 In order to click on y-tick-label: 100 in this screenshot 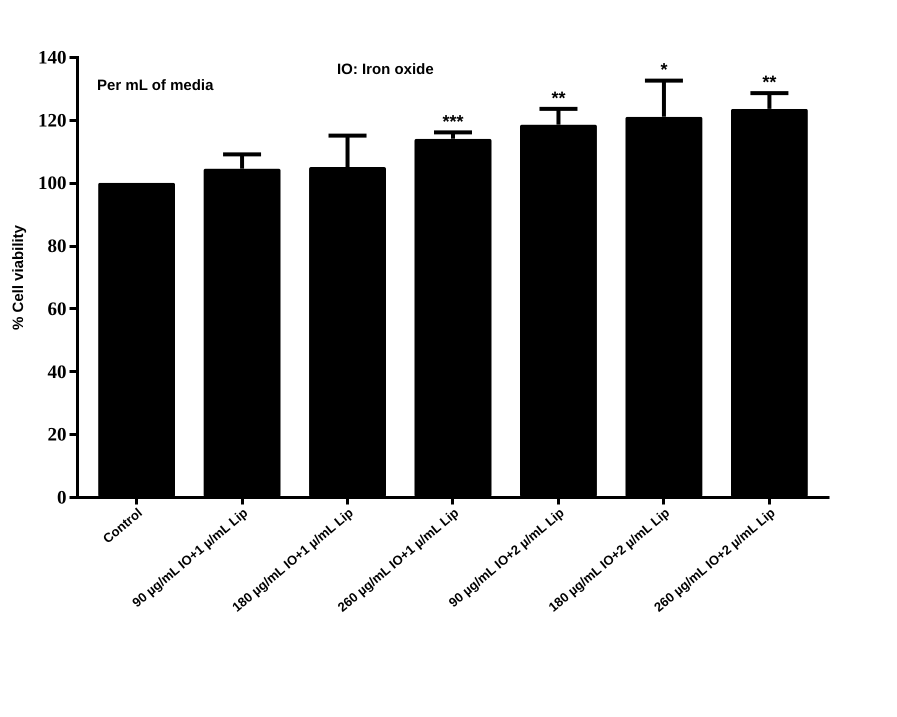, I will do `click(52, 183)`.